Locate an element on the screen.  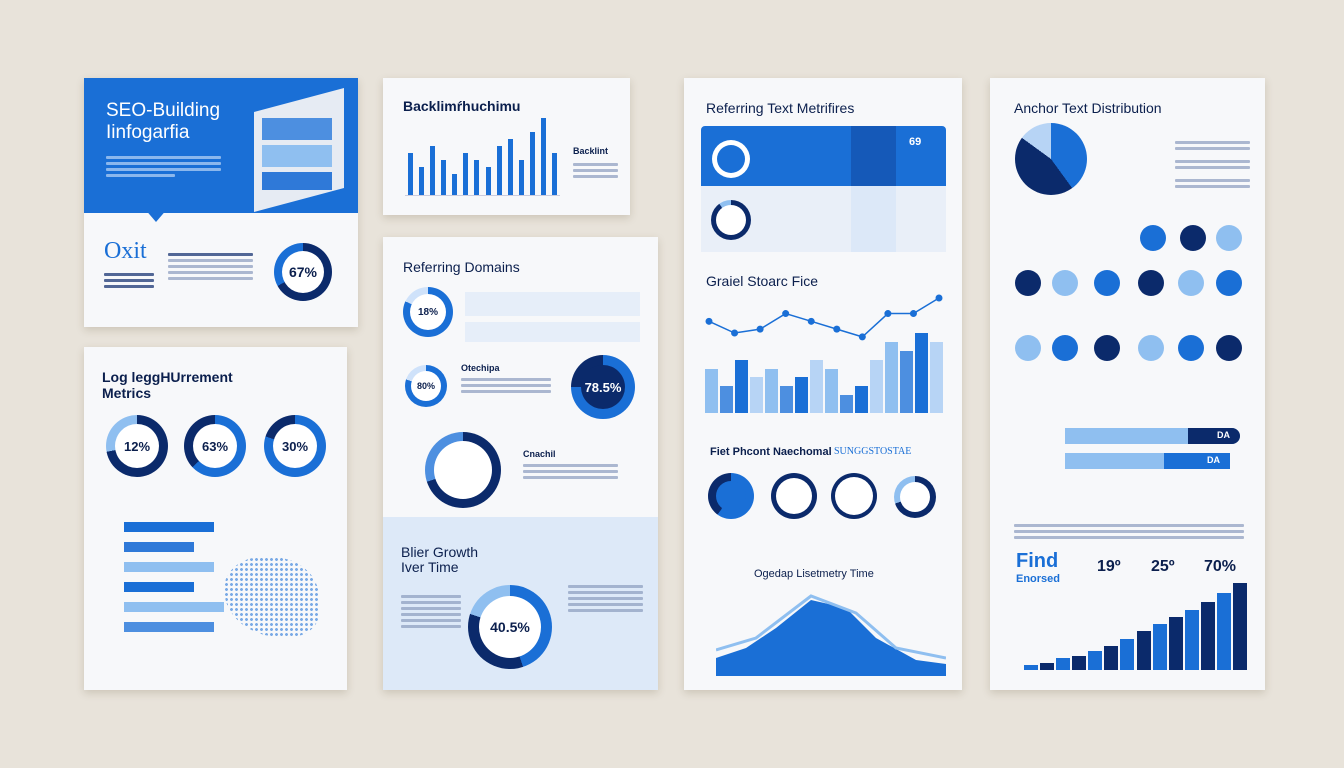
title-line2: Metrics is located at coordinates (127, 393).